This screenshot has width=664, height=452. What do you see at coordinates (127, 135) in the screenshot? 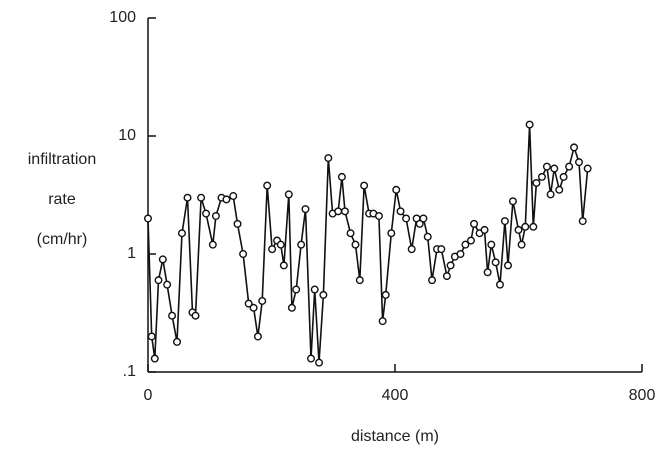
I see `y-tick-label: 10` at bounding box center [127, 135].